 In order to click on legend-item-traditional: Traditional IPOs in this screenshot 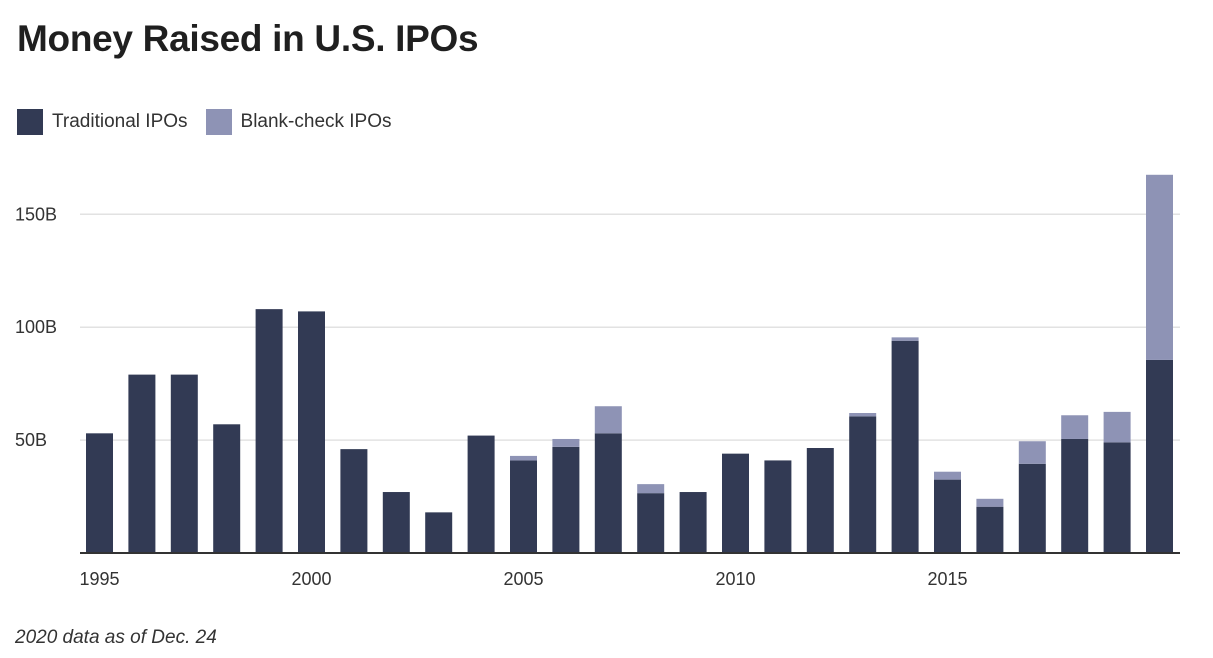, I will do `click(102, 122)`.